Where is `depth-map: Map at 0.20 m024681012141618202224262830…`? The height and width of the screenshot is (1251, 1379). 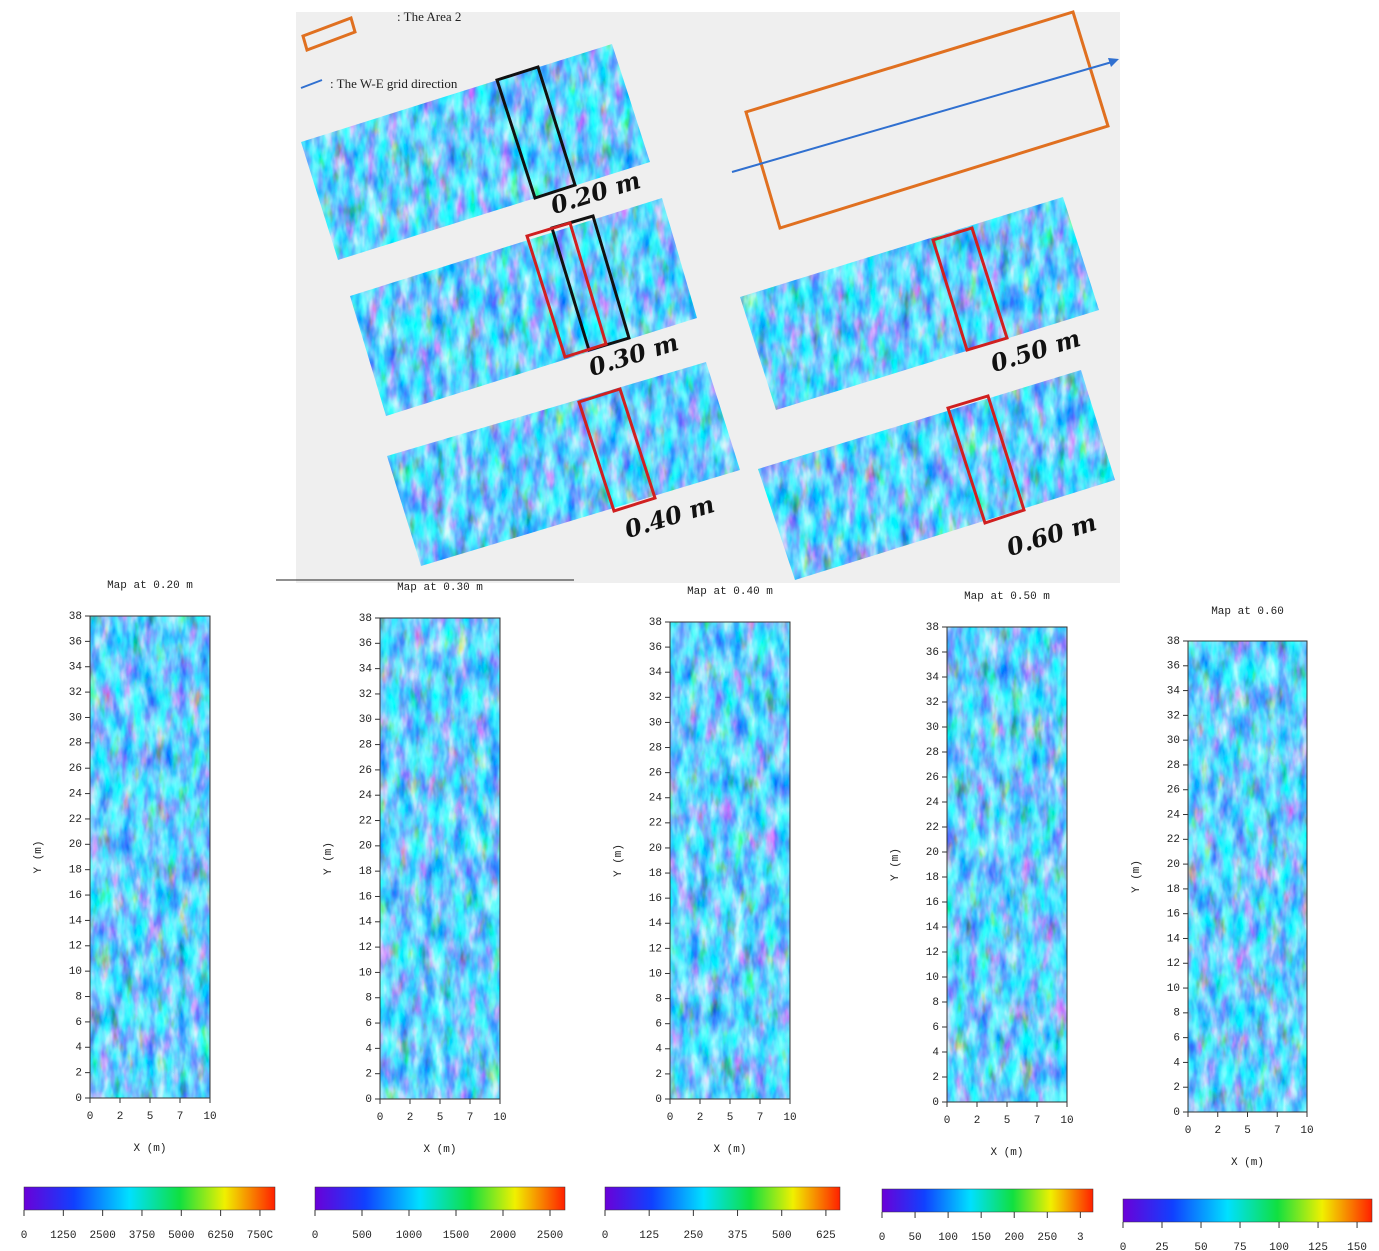 depth-map: Map at 0.20 m024681012141618202224262830… is located at coordinates (148, 911).